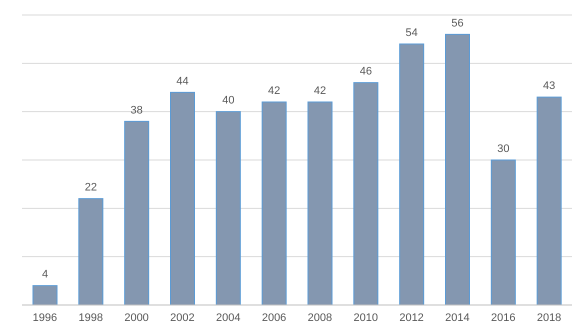 The width and height of the screenshot is (576, 336). I want to click on data-label: 46, so click(366, 72).